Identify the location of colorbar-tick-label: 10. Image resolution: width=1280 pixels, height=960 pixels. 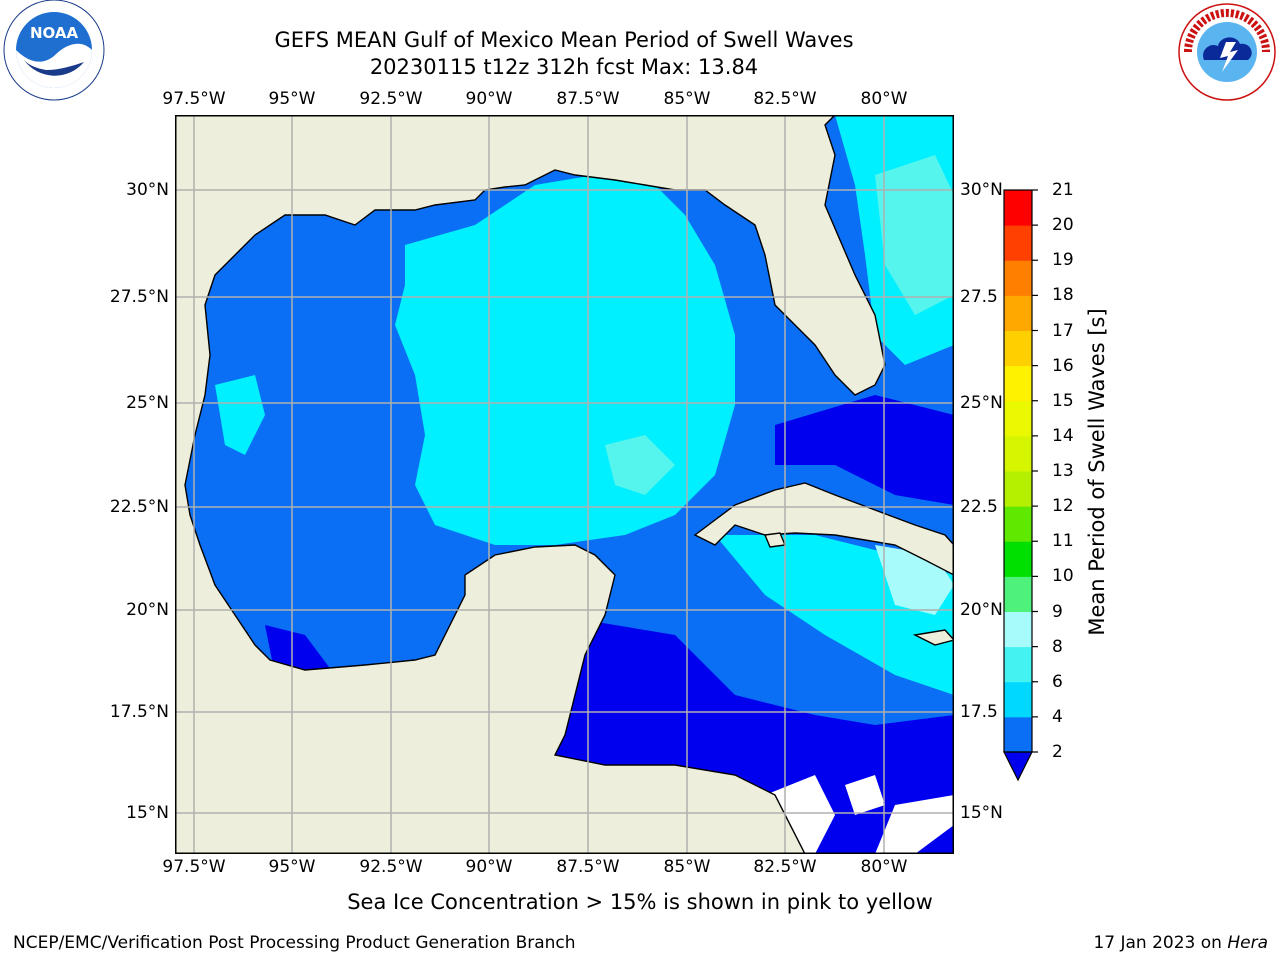
(1063, 576).